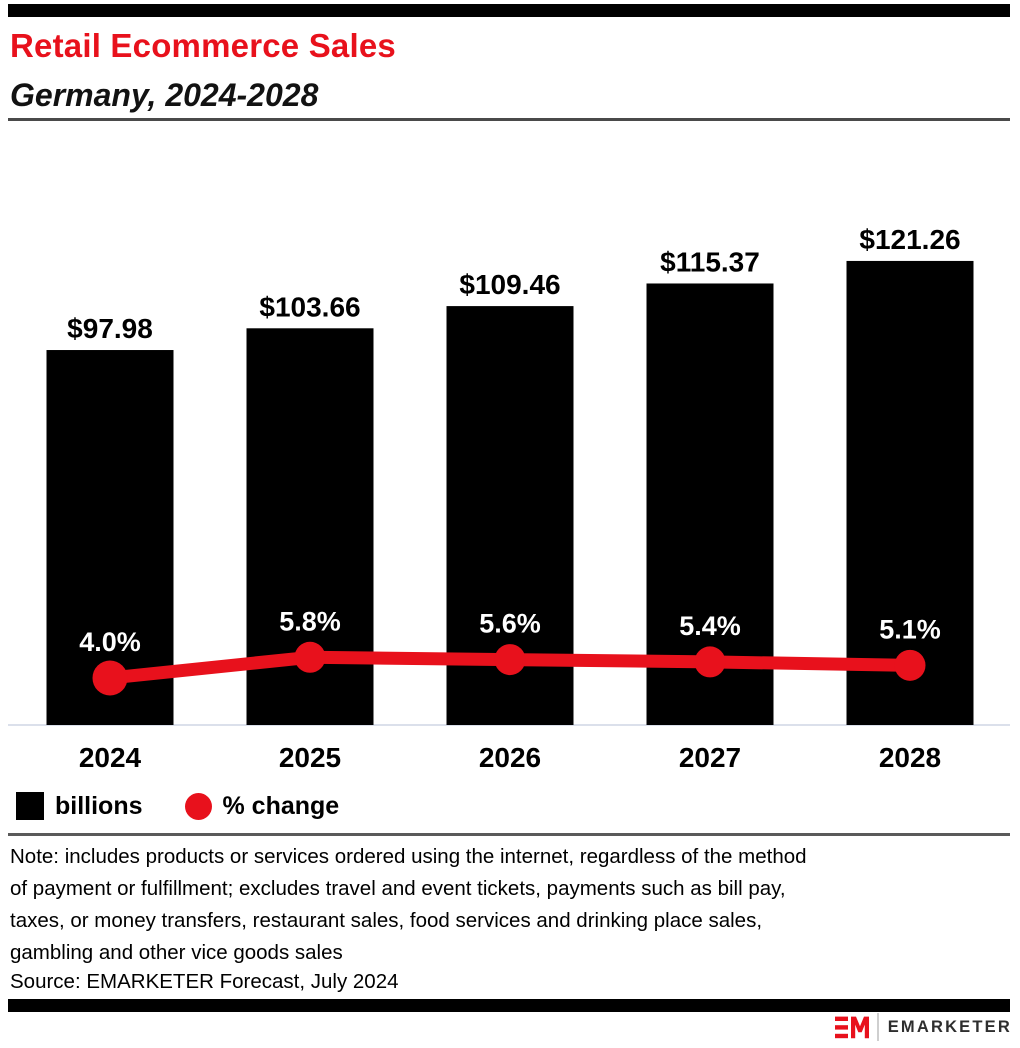 This screenshot has height=1048, width=1020. What do you see at coordinates (99, 805) in the screenshot?
I see `legend-label-billions: billions` at bounding box center [99, 805].